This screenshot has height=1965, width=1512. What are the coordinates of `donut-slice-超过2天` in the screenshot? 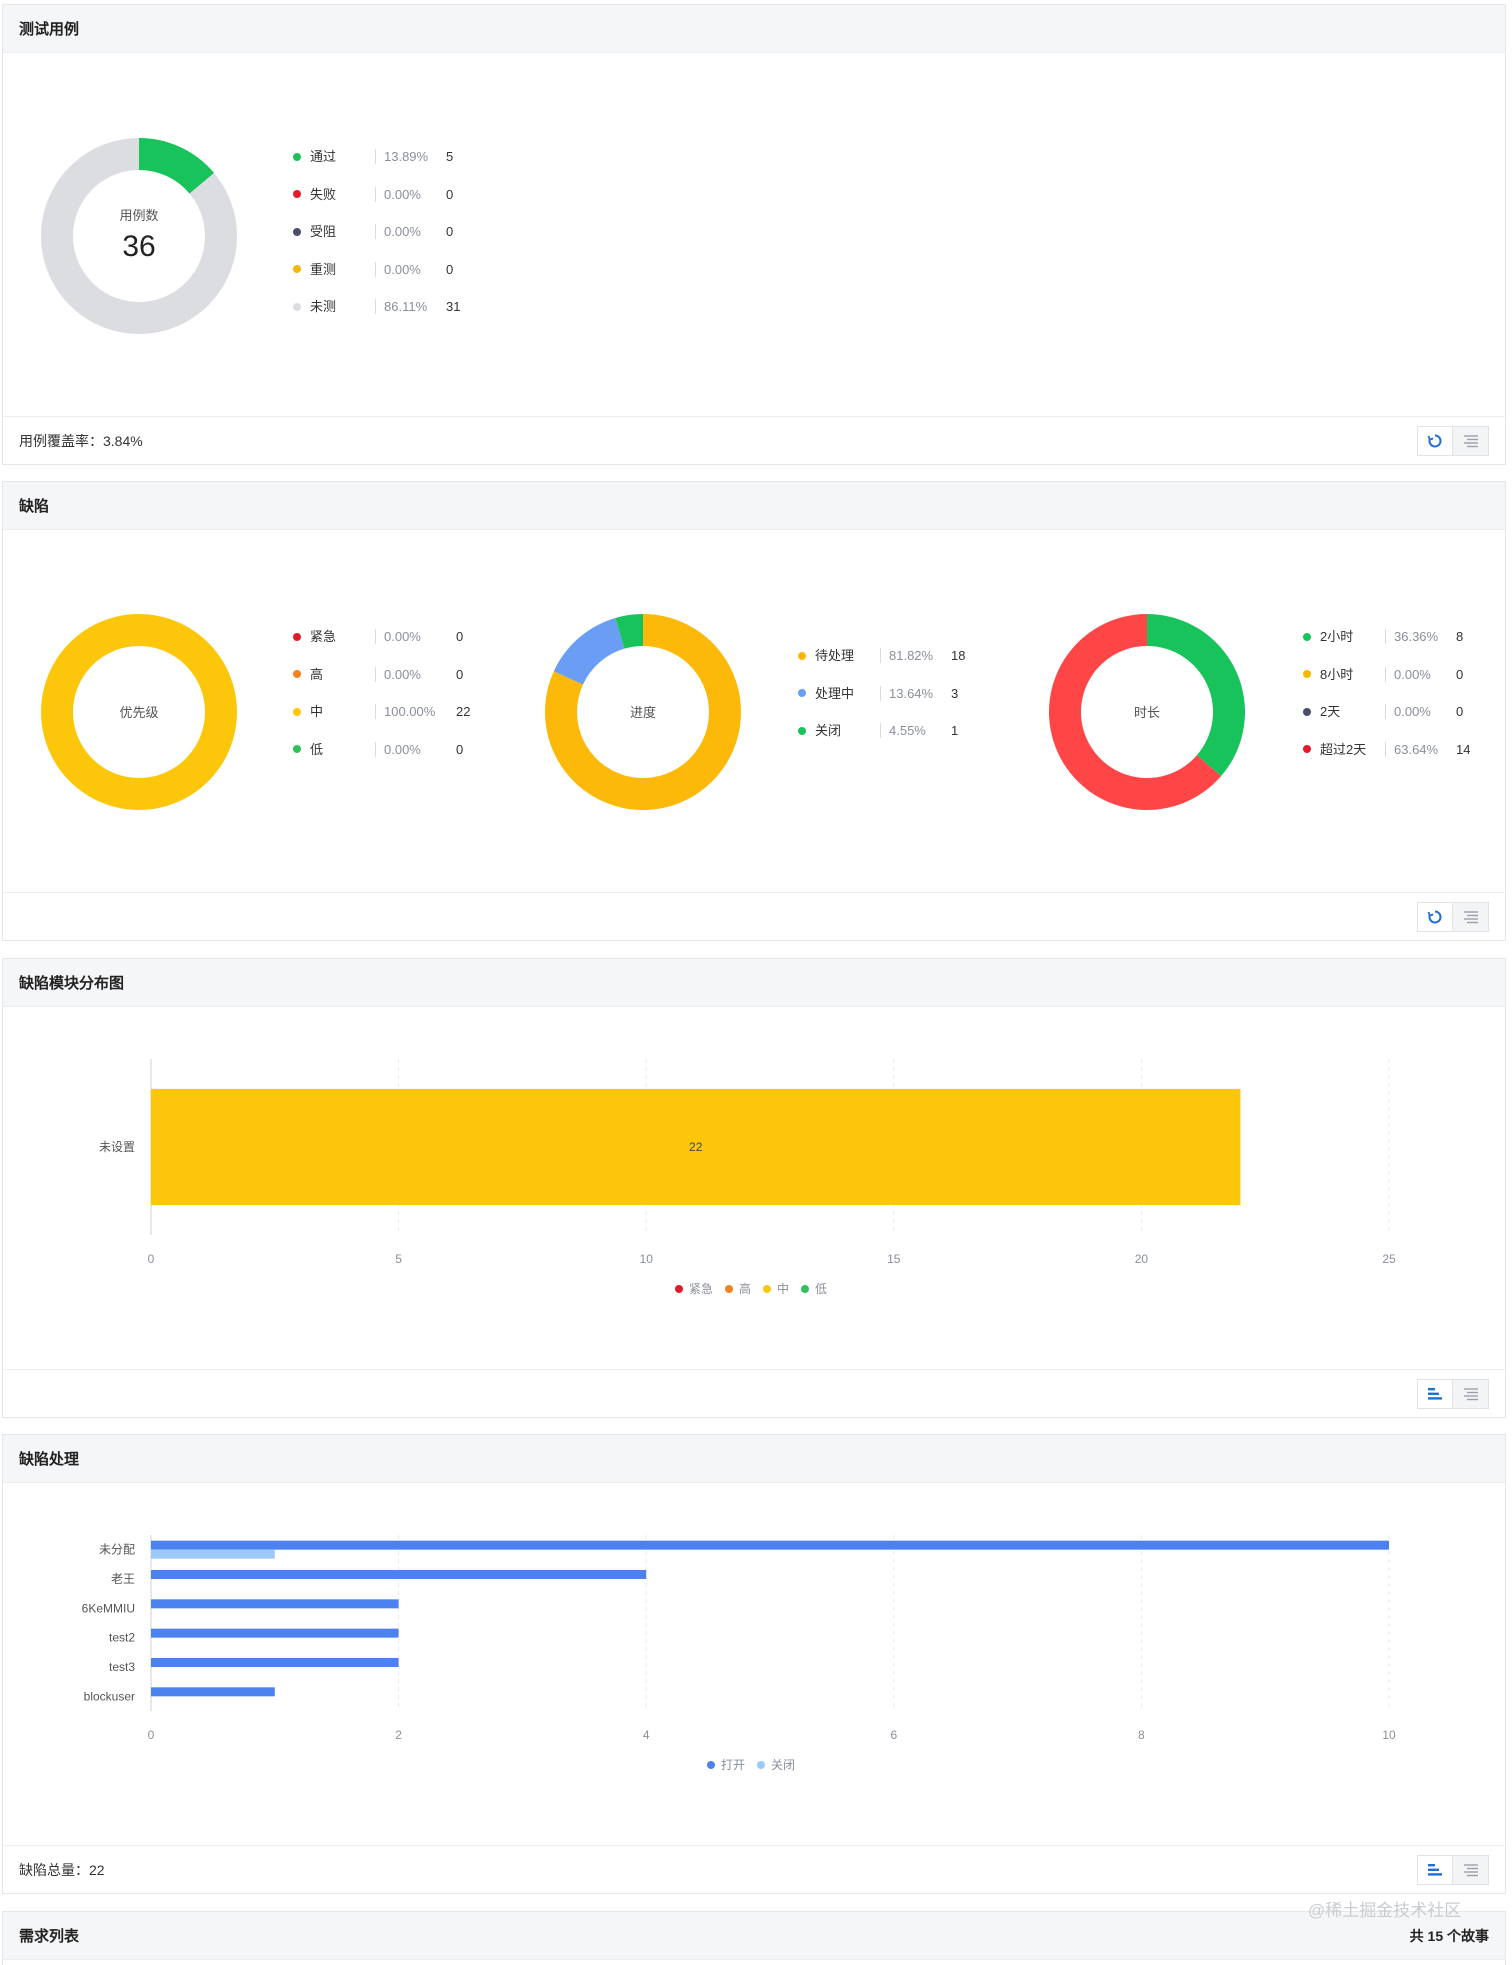 It's located at (1135, 712).